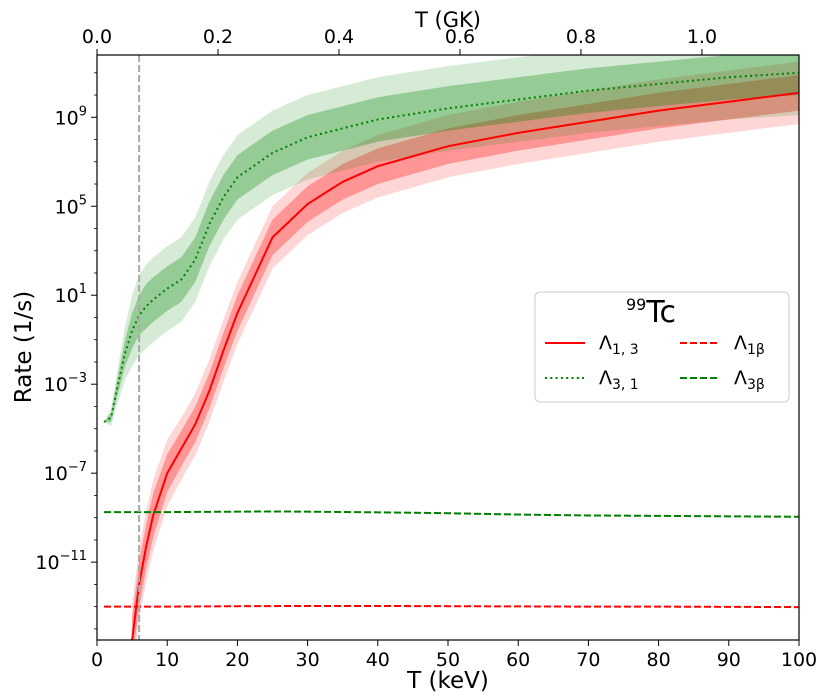 The image size is (830, 700). What do you see at coordinates (218, 37) in the screenshot?
I see `top-tick-label: 0.2` at bounding box center [218, 37].